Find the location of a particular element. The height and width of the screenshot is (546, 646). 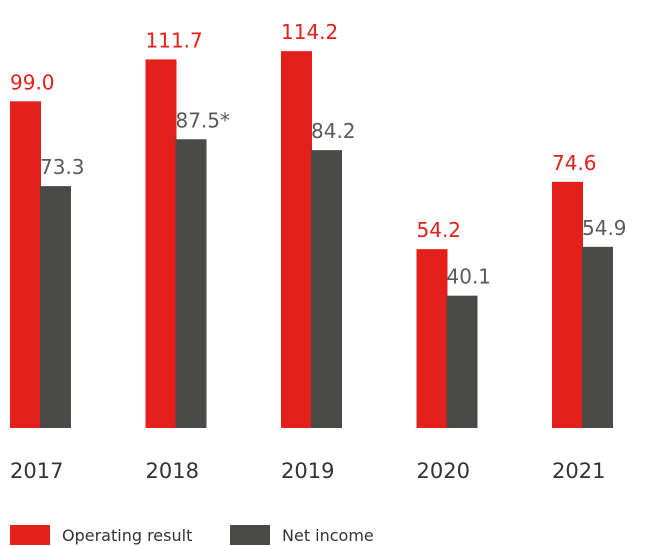

value-label: 114.2 is located at coordinates (309, 32).